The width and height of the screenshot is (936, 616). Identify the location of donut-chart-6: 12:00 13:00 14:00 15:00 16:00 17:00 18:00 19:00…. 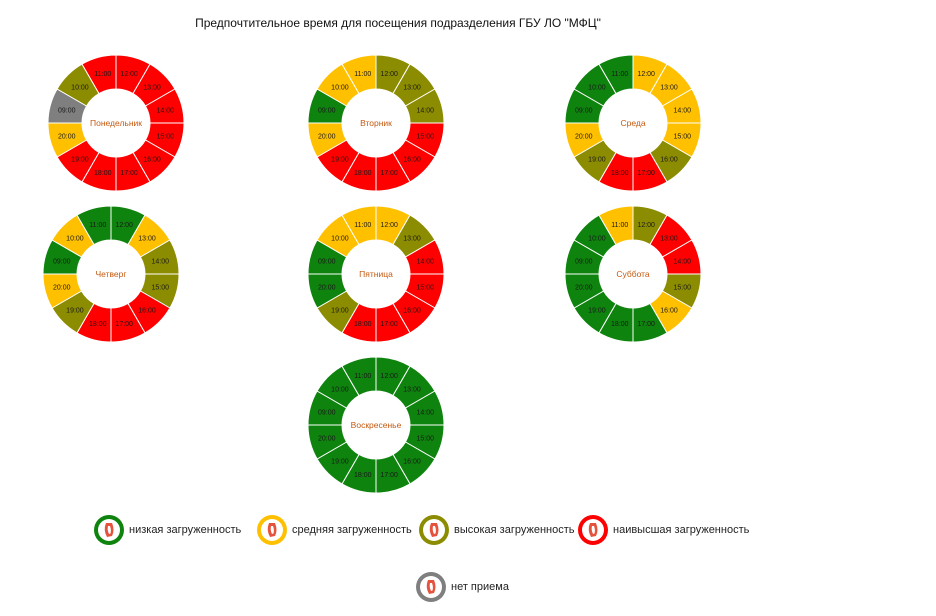
(633, 274).